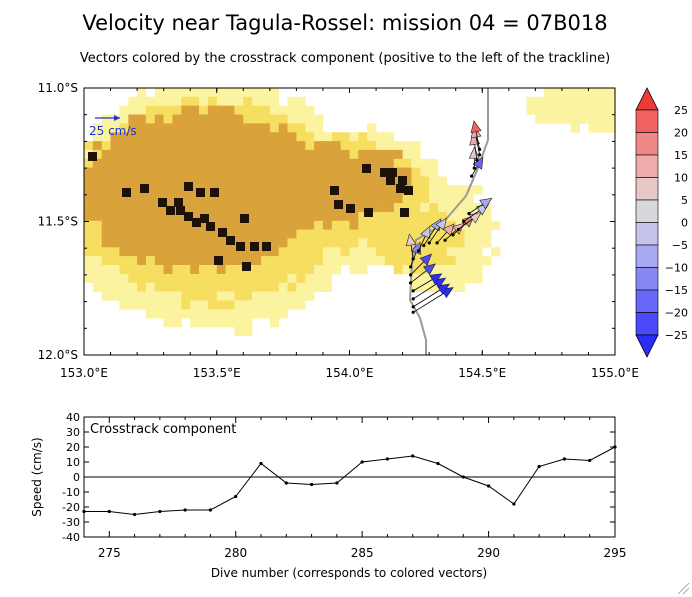 The image size is (692, 597). What do you see at coordinates (113, 126) in the screenshot?
I see `scale-vector: 25 cm/s` at bounding box center [113, 126].